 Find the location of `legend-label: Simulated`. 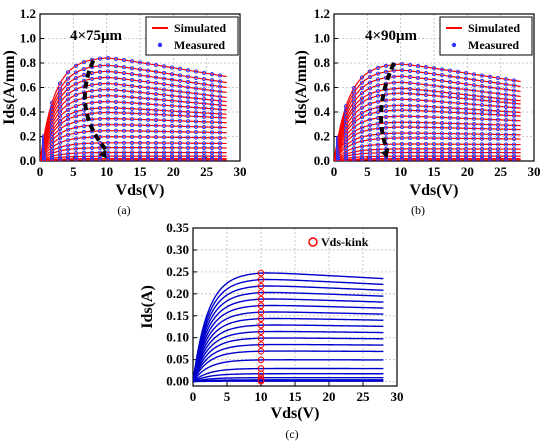

legend-label: Simulated is located at coordinates (494, 28).